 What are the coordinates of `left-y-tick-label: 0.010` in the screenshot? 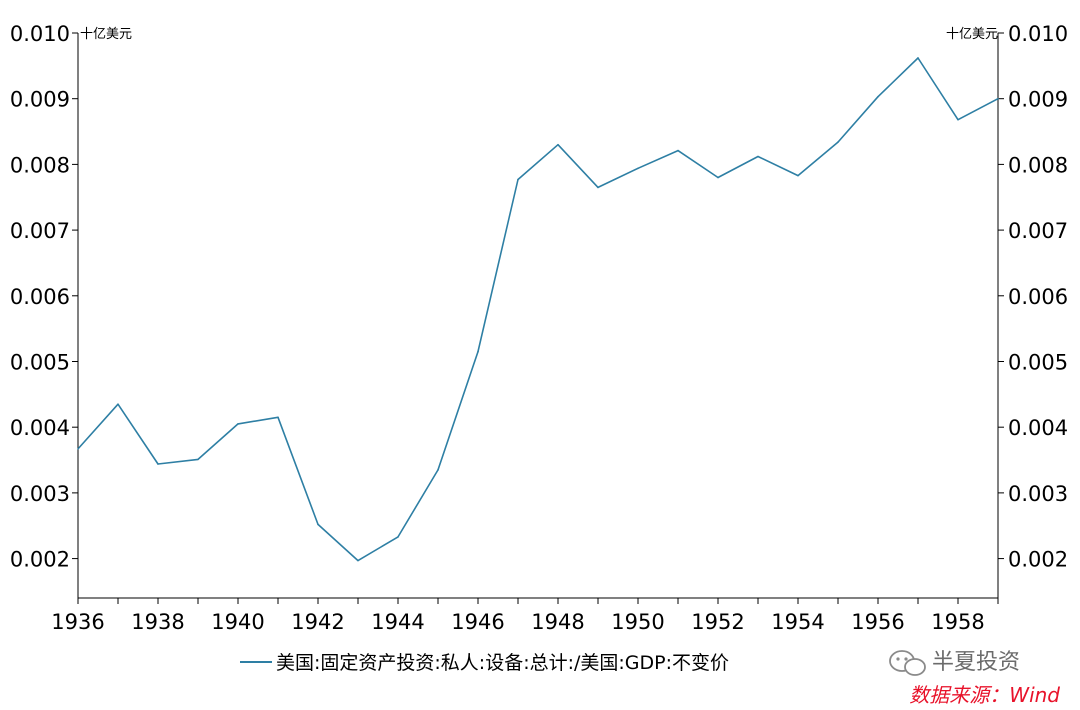 It's located at (40, 34).